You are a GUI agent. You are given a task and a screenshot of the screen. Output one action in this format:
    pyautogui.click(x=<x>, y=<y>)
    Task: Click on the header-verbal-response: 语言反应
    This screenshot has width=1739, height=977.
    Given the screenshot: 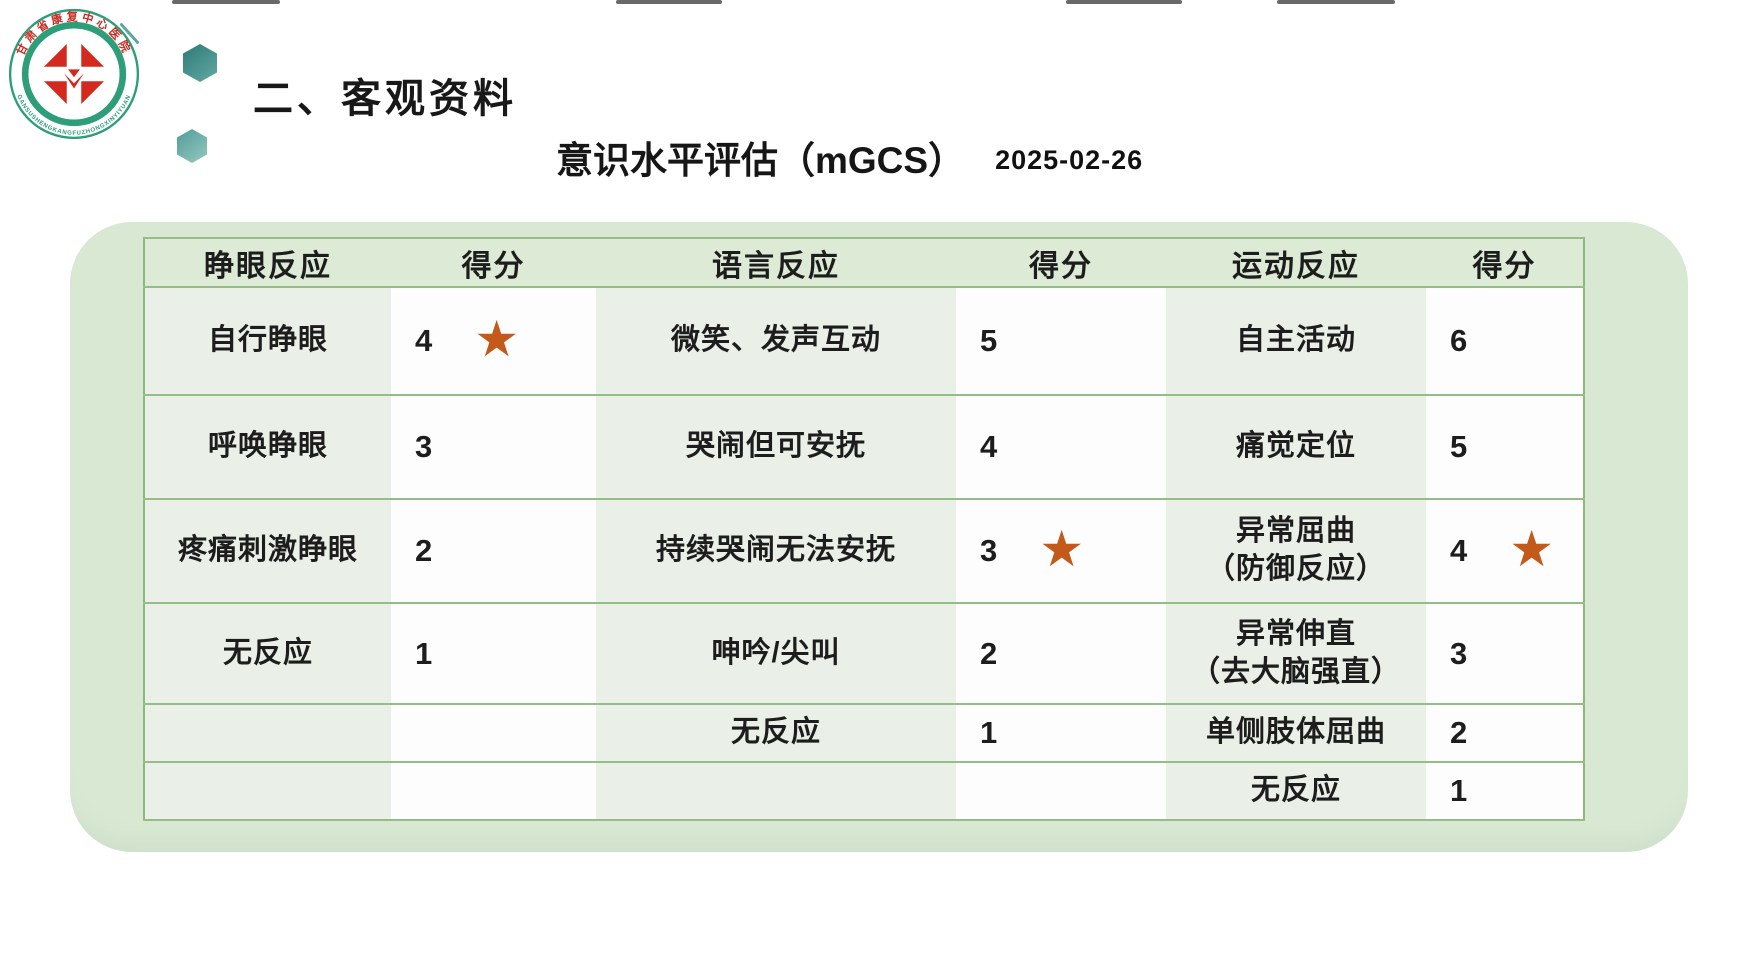 What is the action you would take?
    pyautogui.click(x=776, y=262)
    